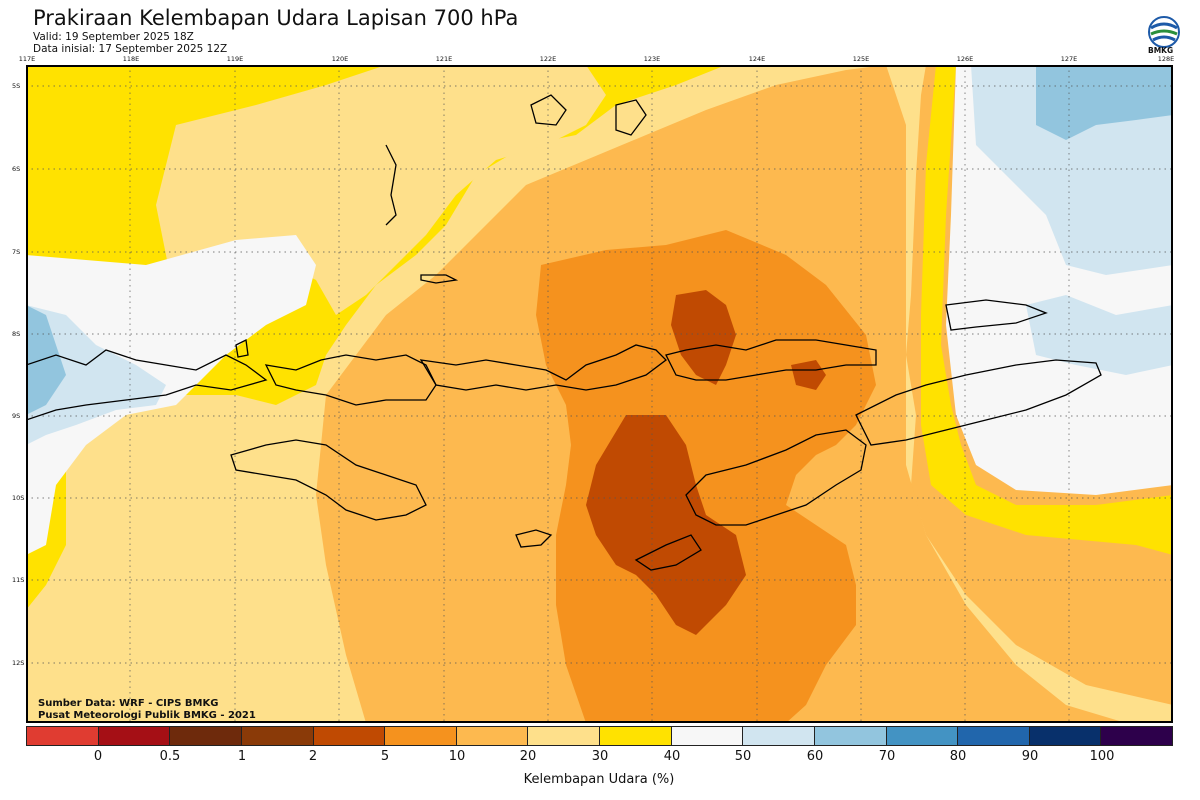 Image resolution: width=1200 pixels, height=800 pixels. I want to click on colorbar-label: 40, so click(672, 756).